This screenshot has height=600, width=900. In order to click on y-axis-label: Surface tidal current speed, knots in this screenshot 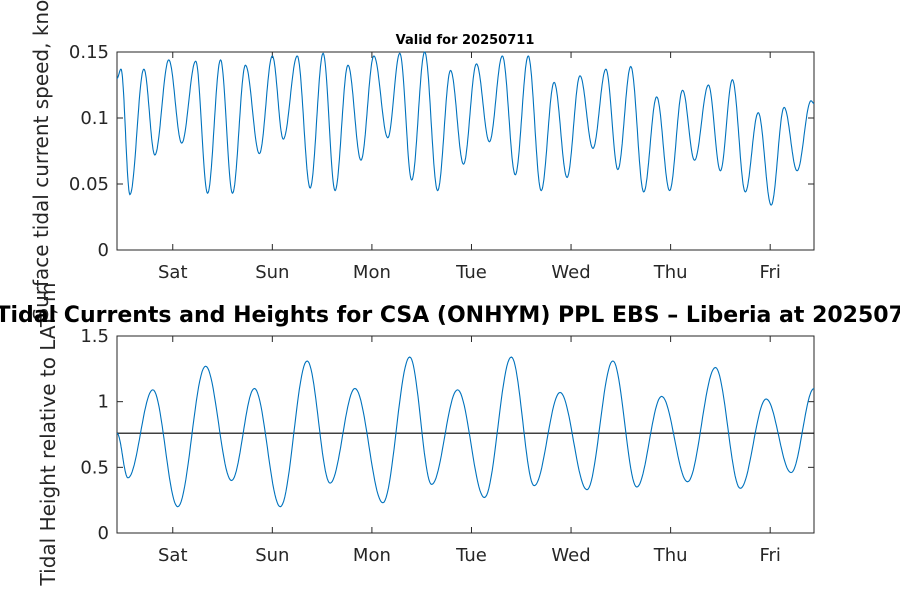, I will do `click(41, 160)`.